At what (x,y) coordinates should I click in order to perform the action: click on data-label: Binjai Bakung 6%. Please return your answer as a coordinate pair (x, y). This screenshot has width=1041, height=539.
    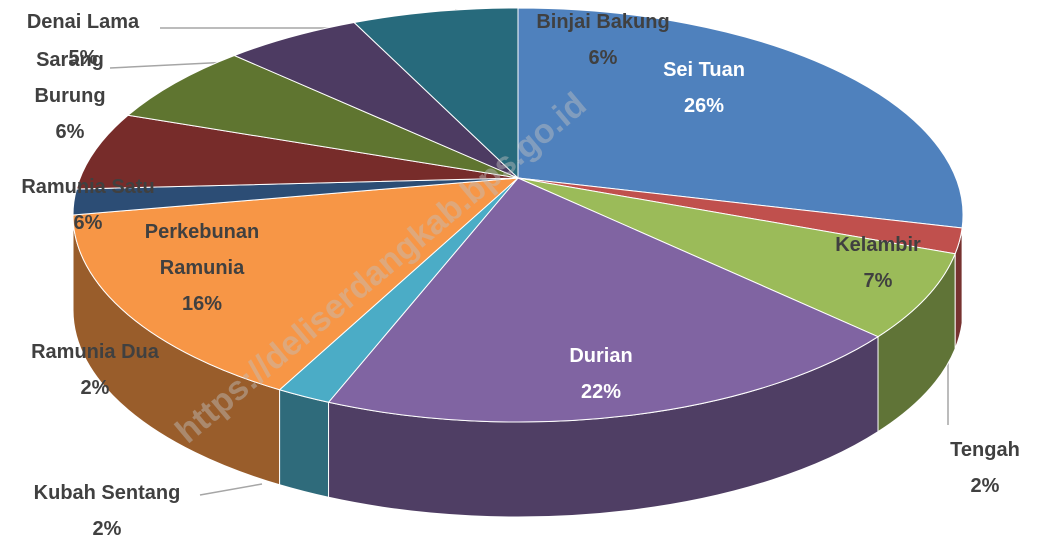
    Looking at the image, I should click on (603, 40).